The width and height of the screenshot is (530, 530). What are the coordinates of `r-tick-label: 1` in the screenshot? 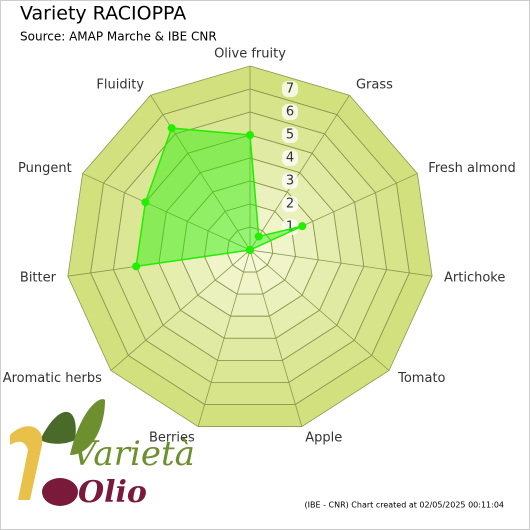 It's located at (290, 227).